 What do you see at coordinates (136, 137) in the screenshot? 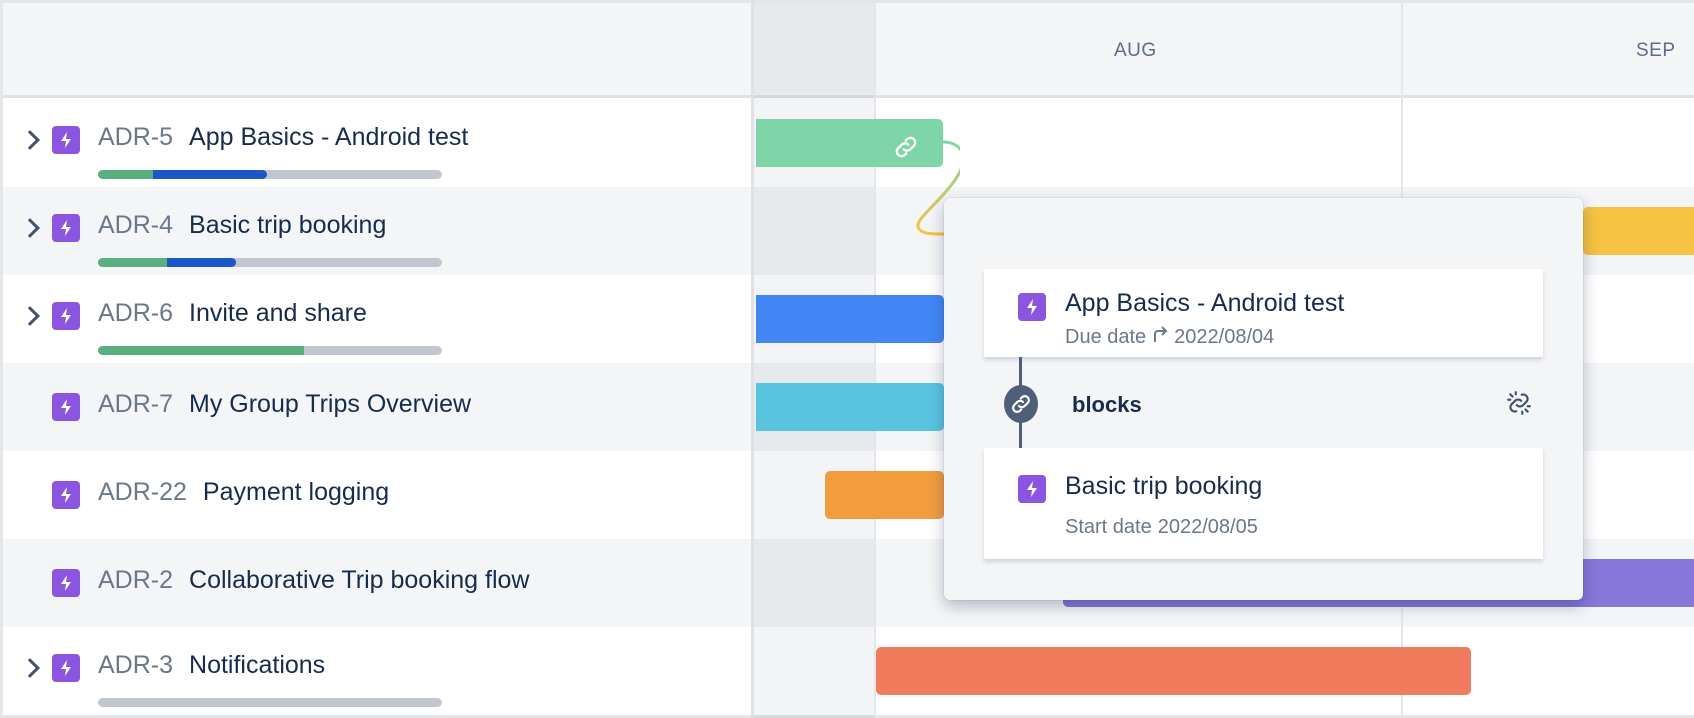
I see `issue-key: ADR-5` at bounding box center [136, 137].